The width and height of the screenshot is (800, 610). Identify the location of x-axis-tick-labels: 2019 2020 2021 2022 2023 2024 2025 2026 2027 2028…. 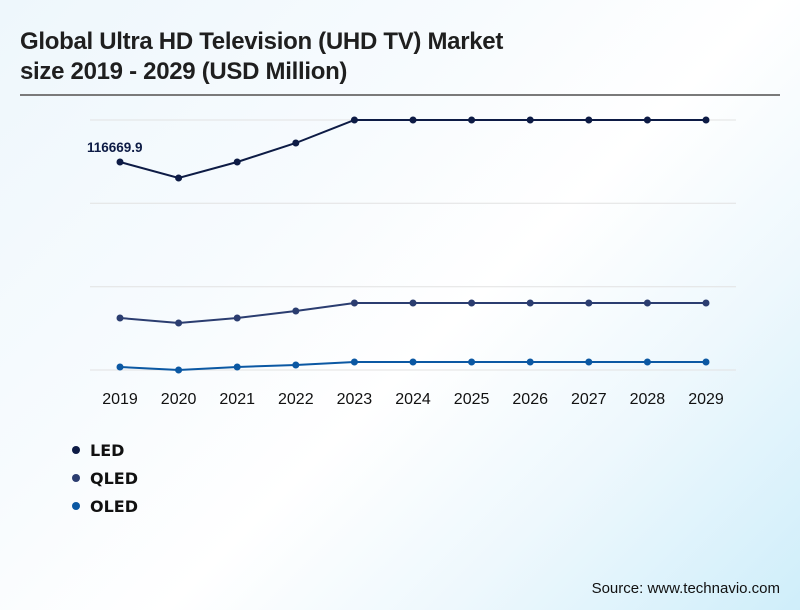
(413, 399).